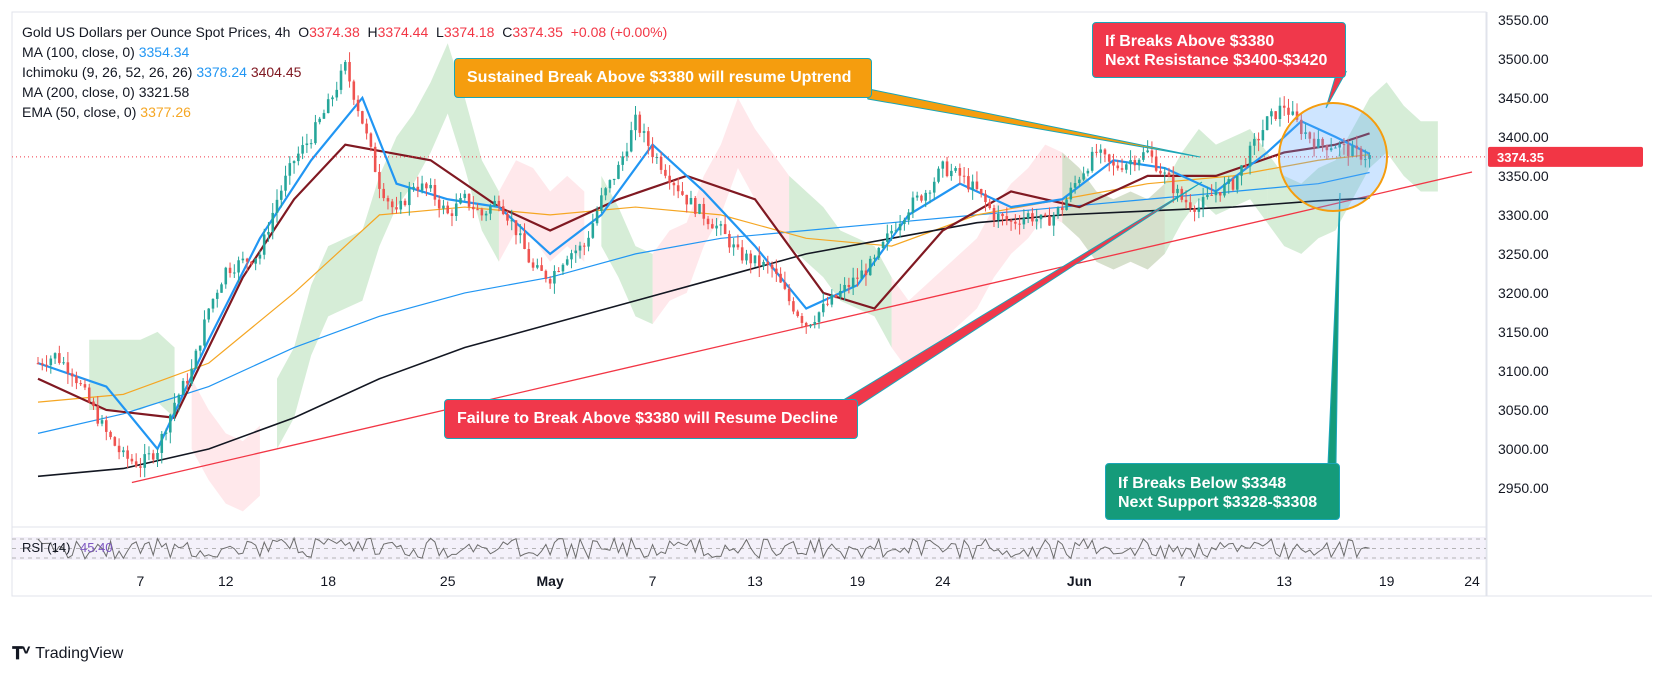  Describe the element at coordinates (344, 92) in the screenshot. I see `legend-ma200: MA (200, close, 0) 3321.58` at that location.